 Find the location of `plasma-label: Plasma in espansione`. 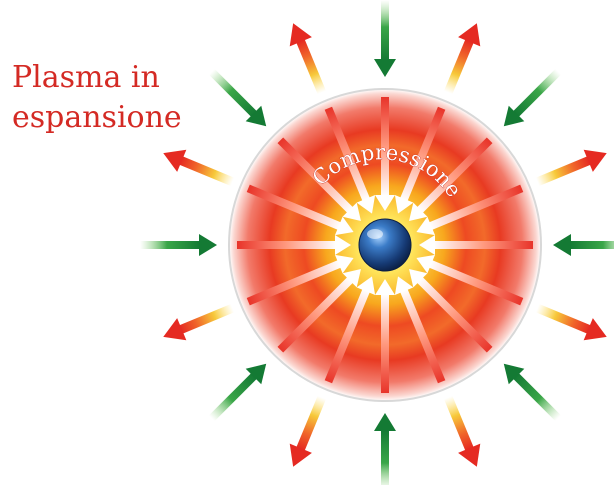

plasma-label: Plasma in espansione is located at coordinates (107, 98).